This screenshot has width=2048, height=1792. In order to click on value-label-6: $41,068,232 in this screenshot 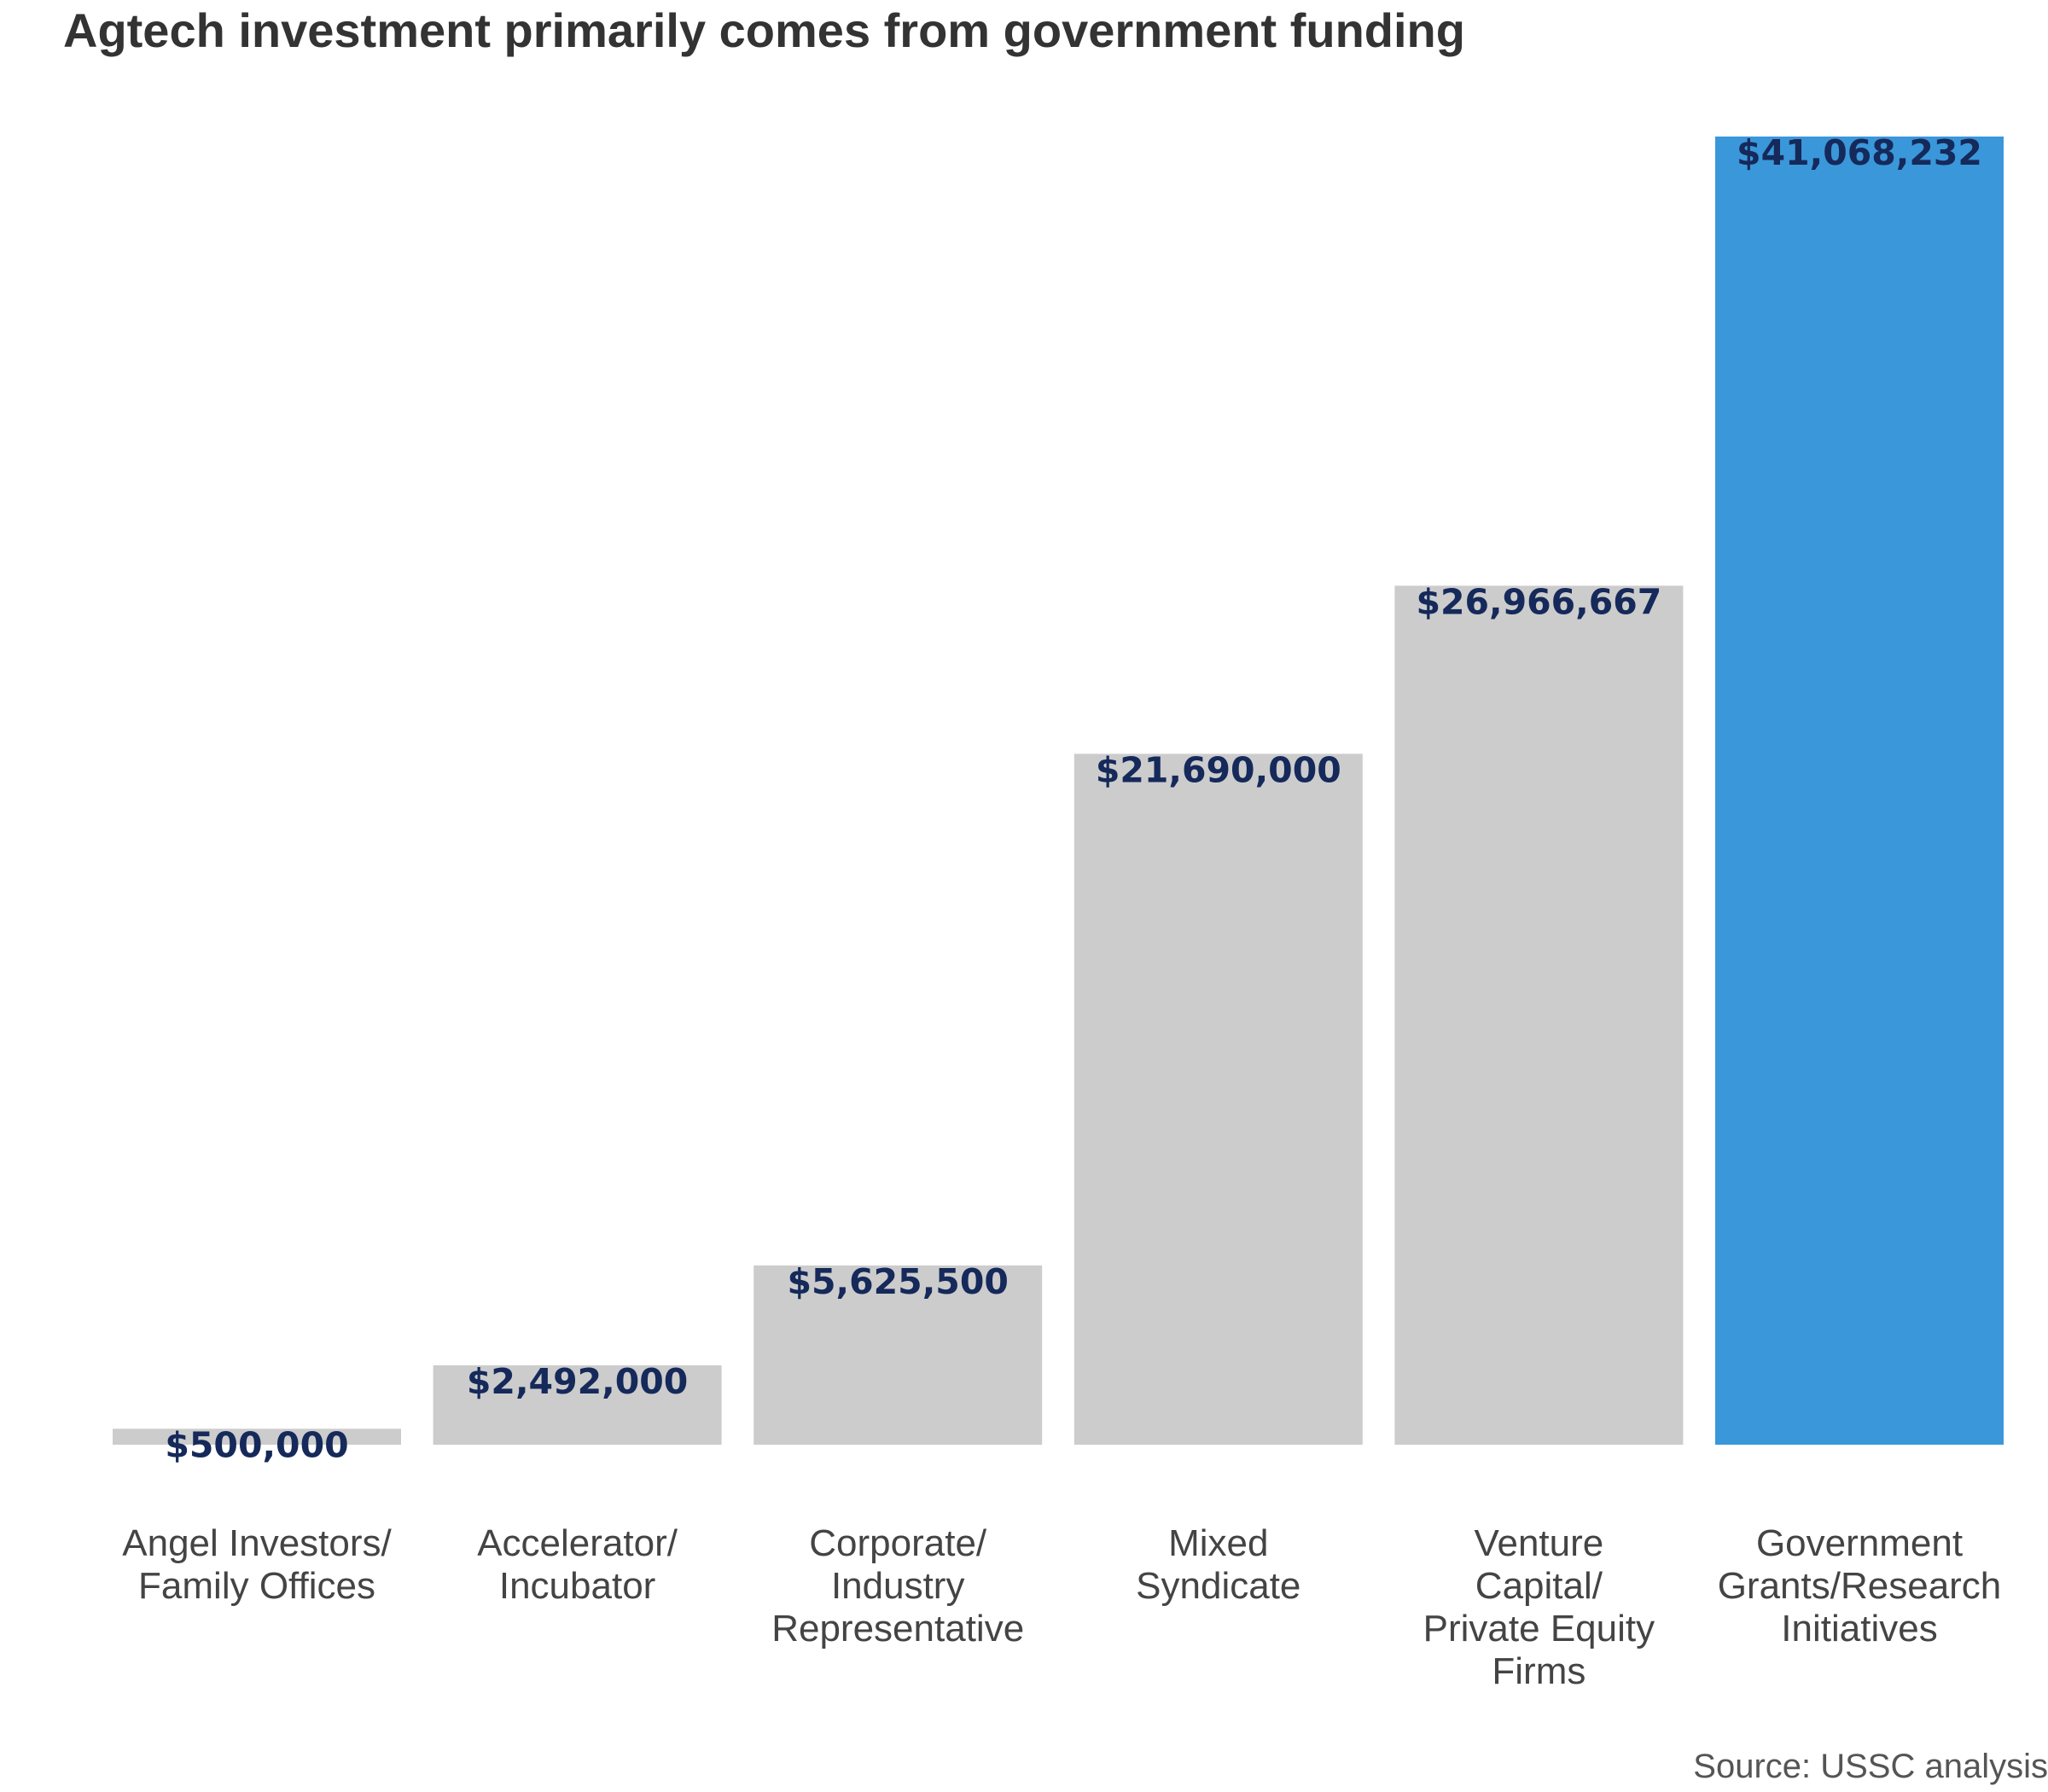, I will do `click(1860, 152)`.